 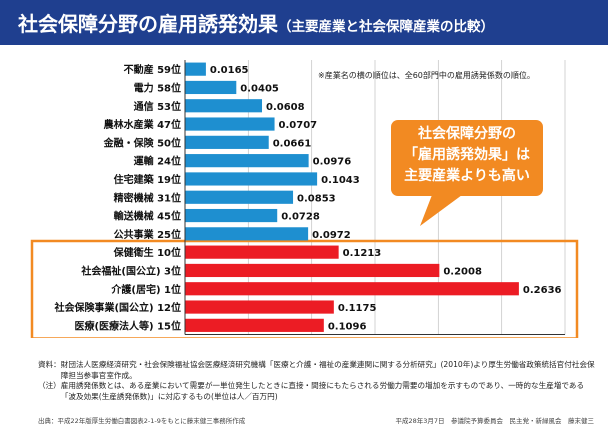 I want to click on title-sub: （主要産業と社会保障産業の比較）, so click(x=386, y=27).